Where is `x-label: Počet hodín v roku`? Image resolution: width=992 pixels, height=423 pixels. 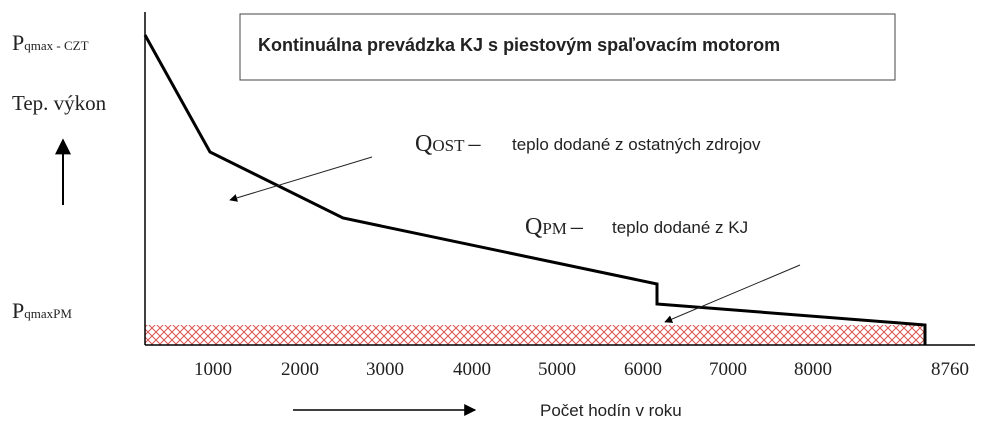 x-label: Počet hodín v roku is located at coordinates (611, 410).